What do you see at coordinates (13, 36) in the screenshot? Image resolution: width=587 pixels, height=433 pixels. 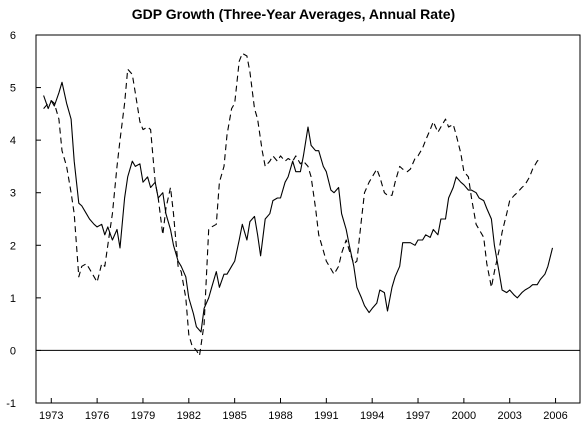 I see `y-tick-label: 6` at bounding box center [13, 36].